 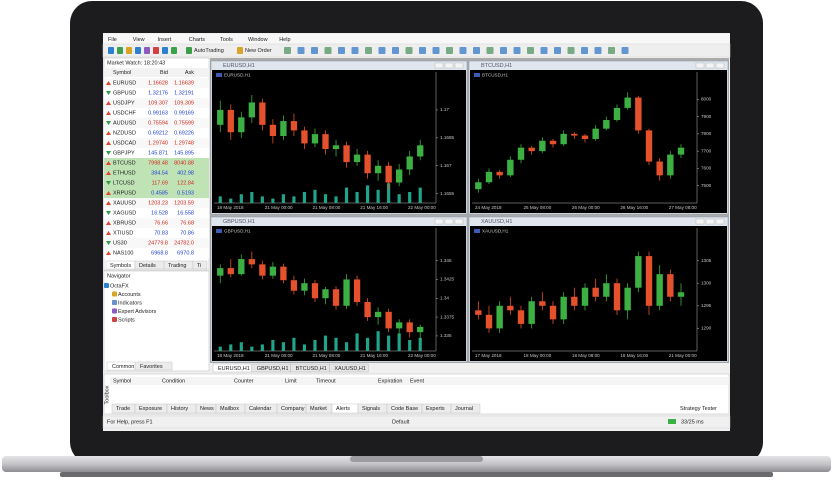 What do you see at coordinates (120, 266) in the screenshot?
I see `tab-label: Symbols` at bounding box center [120, 266].